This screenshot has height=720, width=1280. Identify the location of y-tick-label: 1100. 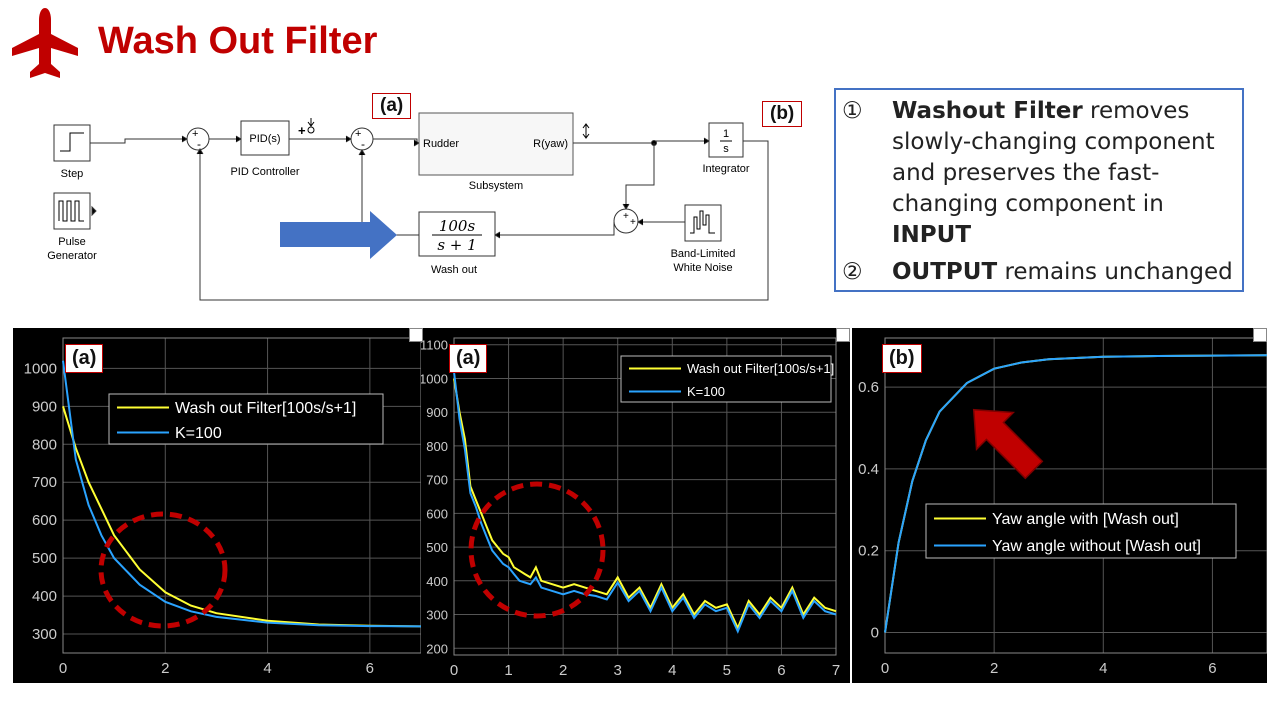
(434, 345).